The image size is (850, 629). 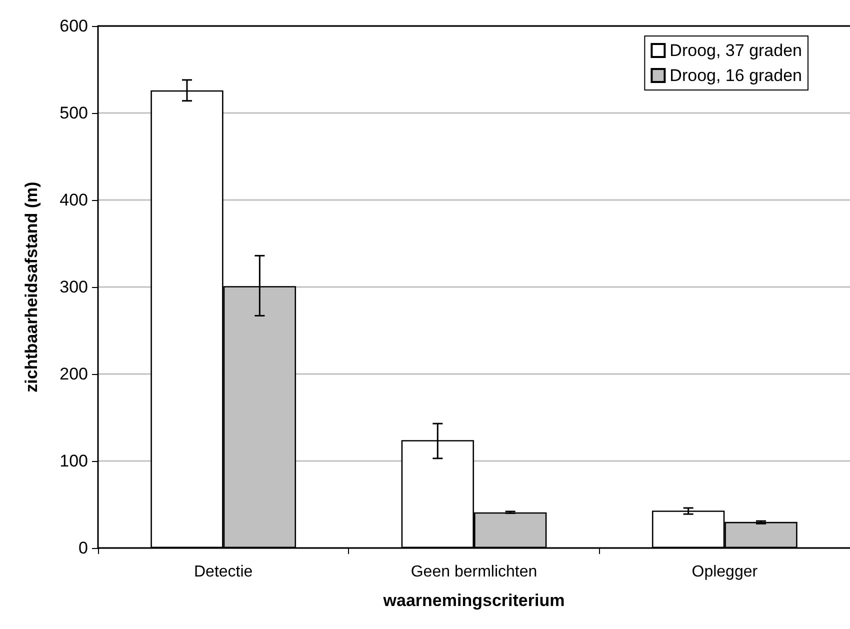 What do you see at coordinates (736, 50) in the screenshot?
I see `legend-label: Droog, 37 graden` at bounding box center [736, 50].